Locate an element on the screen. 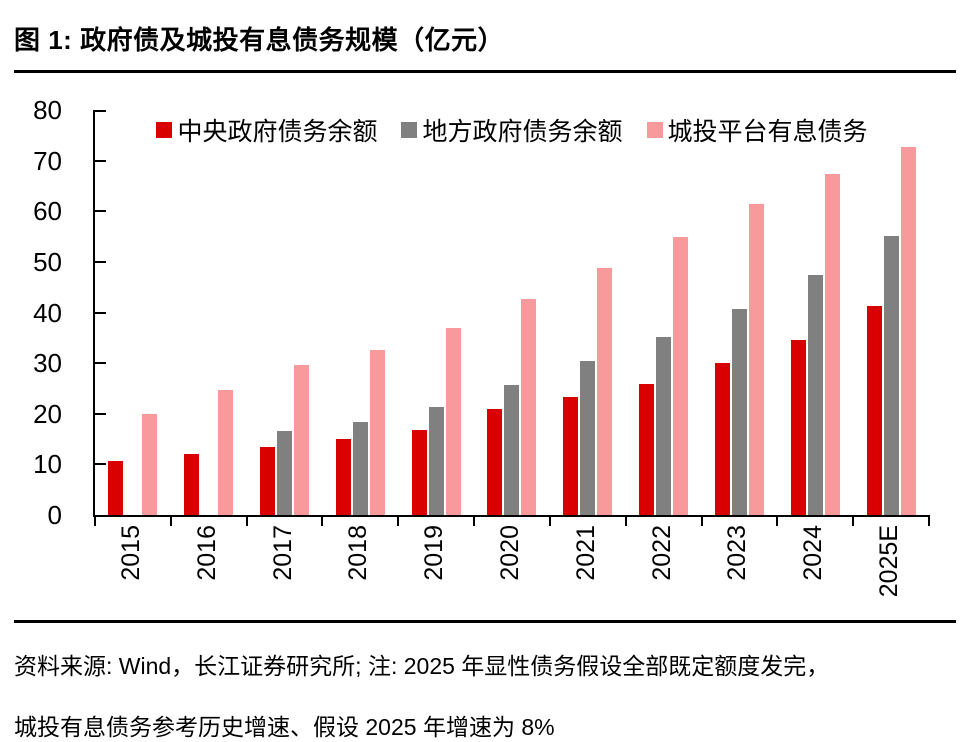  figure-title: 图 1: 政府债及城投有息债务规模（亿元） is located at coordinates (259, 40).